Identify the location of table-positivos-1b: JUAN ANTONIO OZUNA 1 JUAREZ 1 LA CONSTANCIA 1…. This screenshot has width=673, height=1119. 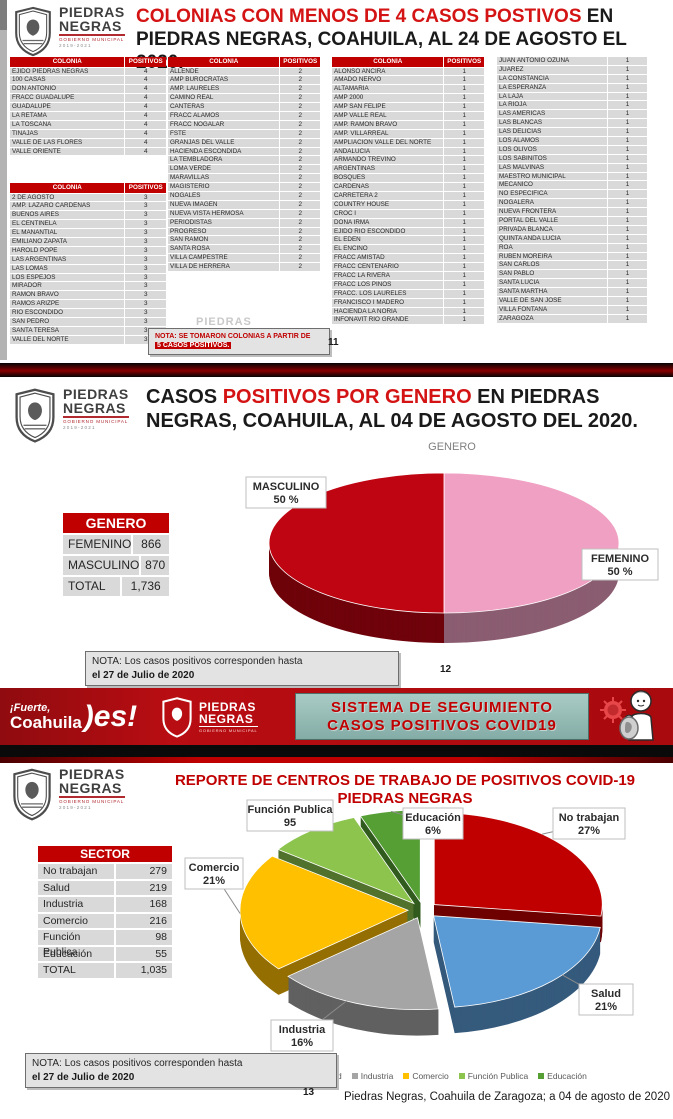
(572, 190).